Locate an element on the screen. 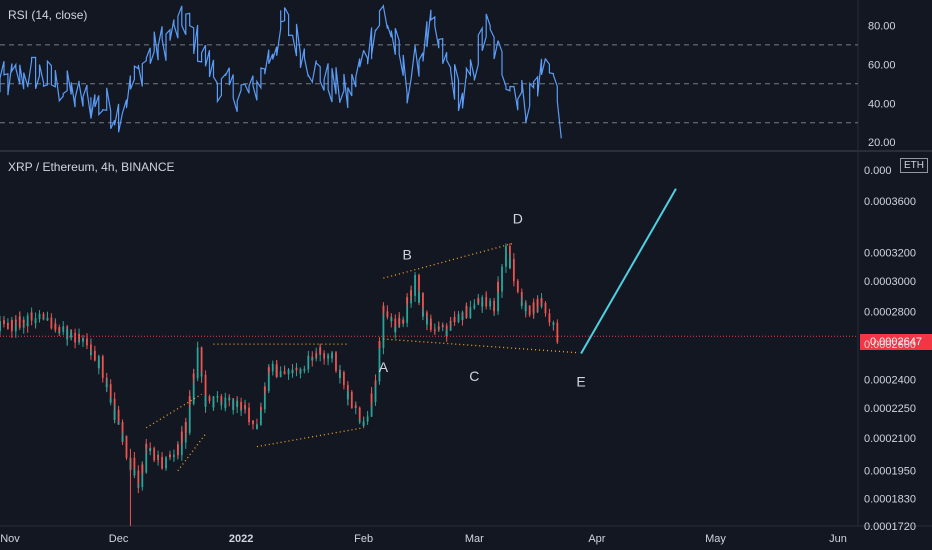  price-ytick-label: 0.0003000 is located at coordinates (890, 282).